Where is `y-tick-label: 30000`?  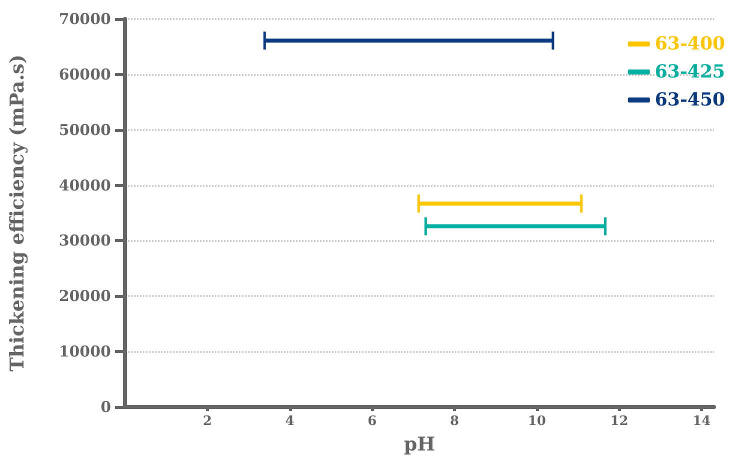 y-tick-label: 30000 is located at coordinates (84, 241).